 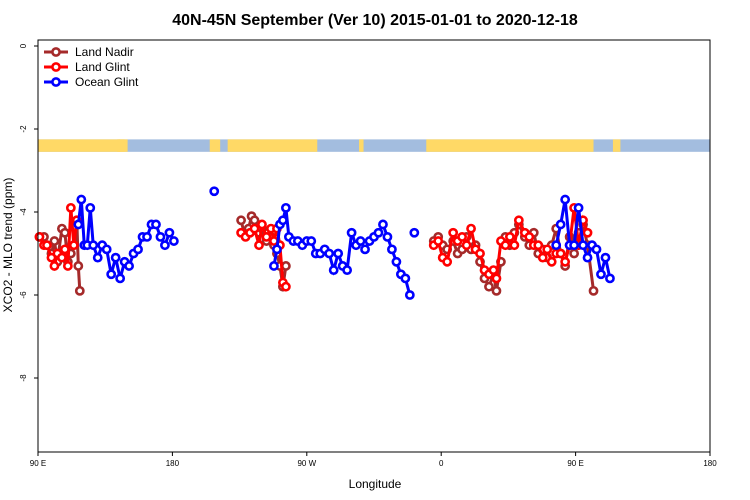 What do you see at coordinates (56, 82) in the screenshot?
I see `legend-marker` at bounding box center [56, 82].